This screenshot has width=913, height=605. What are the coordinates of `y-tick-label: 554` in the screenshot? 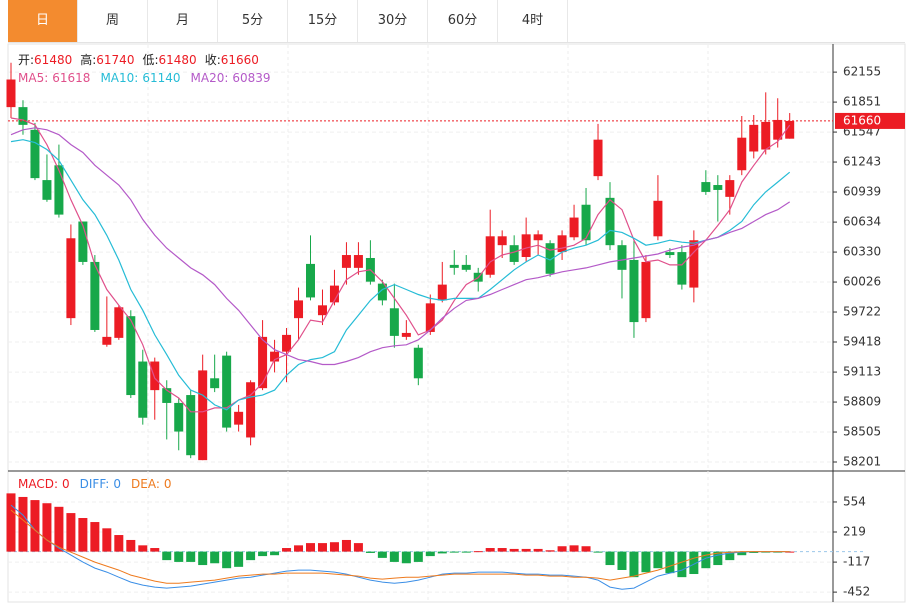 It's located at (854, 501).